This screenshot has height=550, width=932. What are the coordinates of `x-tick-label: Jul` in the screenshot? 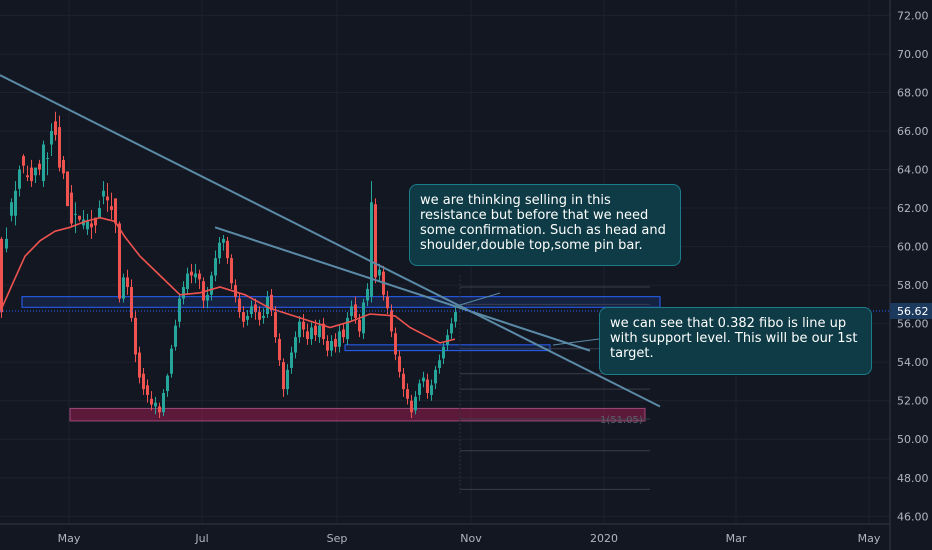 It's located at (201, 538).